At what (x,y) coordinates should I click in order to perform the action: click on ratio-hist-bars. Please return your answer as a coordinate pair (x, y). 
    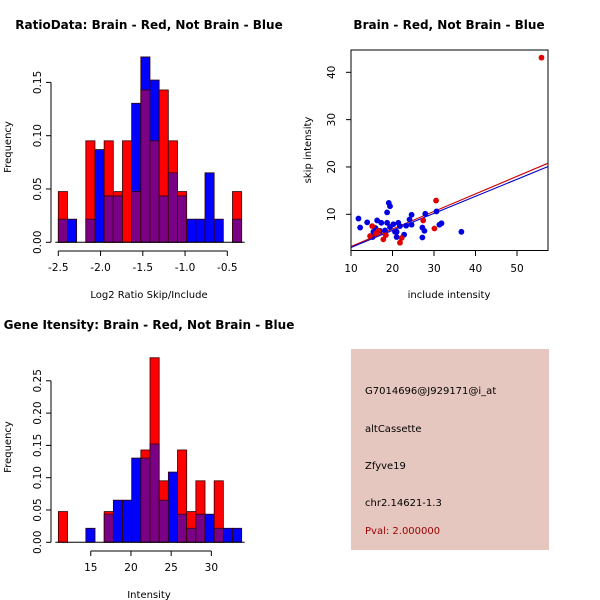
    Looking at the image, I should click on (150, 149).